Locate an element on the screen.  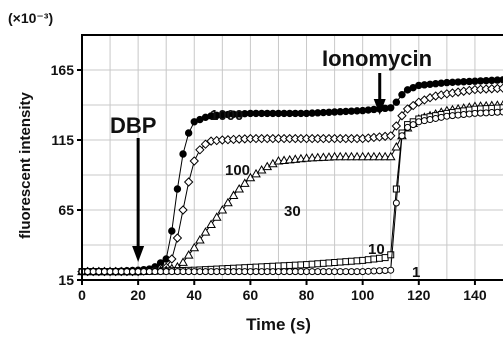
ionomycin-arrow-head is located at coordinates (379, 107).